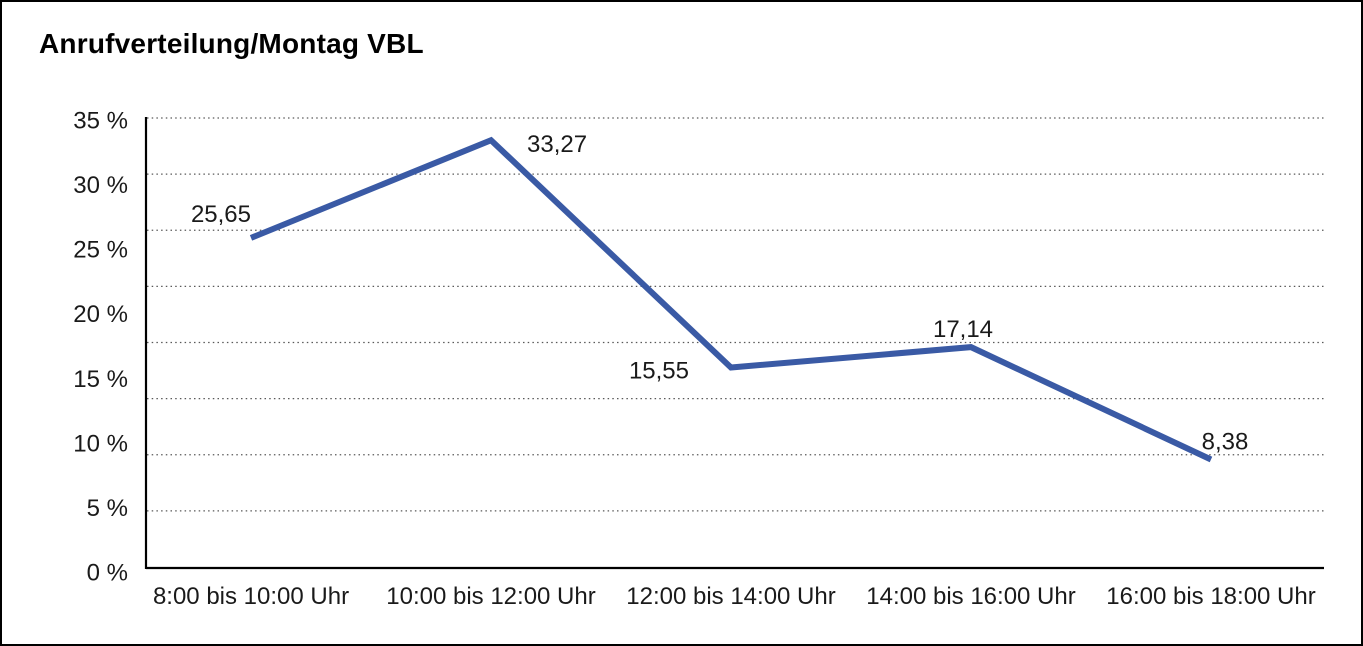 The image size is (1363, 646). What do you see at coordinates (490, 596) in the screenshot?
I see `x-tick-label: 10:00 bis 12:00 Uhr` at bounding box center [490, 596].